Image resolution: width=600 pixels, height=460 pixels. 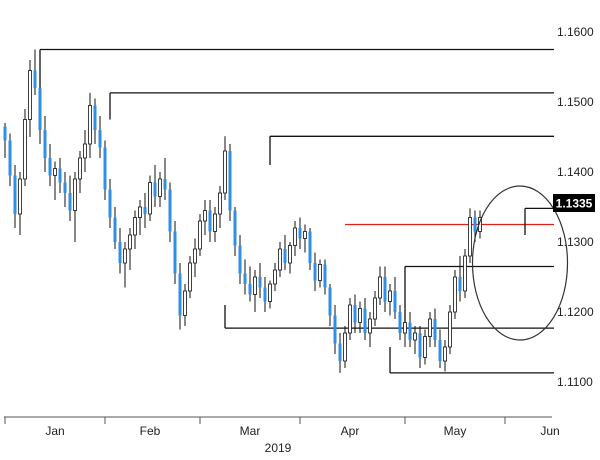 What do you see at coordinates (282, 435) in the screenshot?
I see `x-axis: 2019 Jan Feb Mar Apr May Jun` at bounding box center [282, 435].